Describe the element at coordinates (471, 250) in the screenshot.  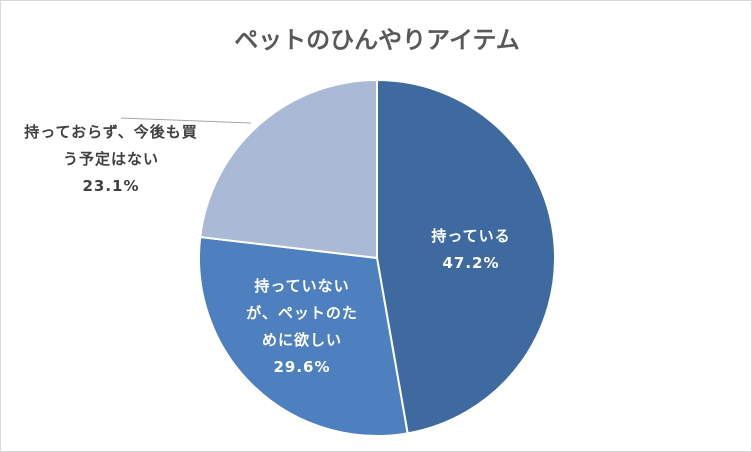
I see `data-label: 持っている 47.2%` at that location.